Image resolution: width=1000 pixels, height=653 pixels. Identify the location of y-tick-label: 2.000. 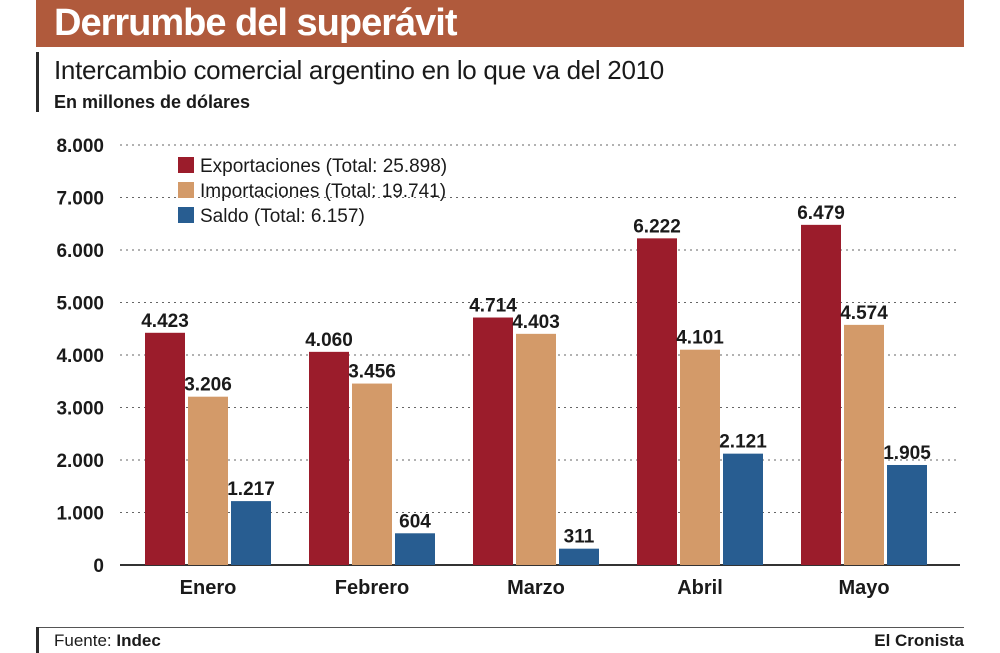
(80, 461).